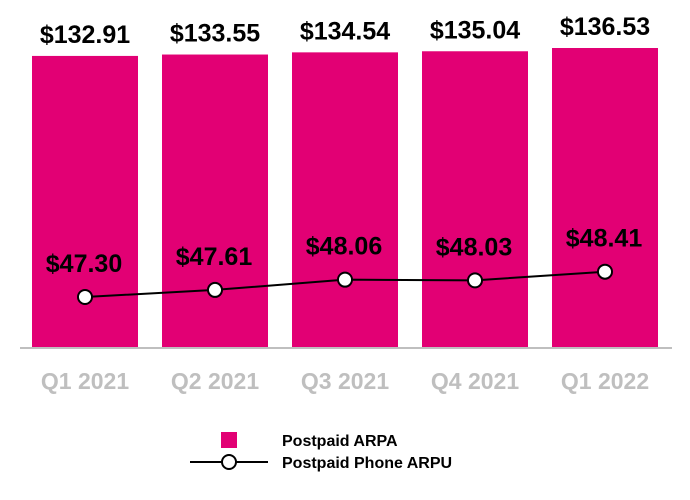 The height and width of the screenshot is (500, 690). I want to click on x-tick-labels: Q1 2021 Q2 2021 Q3 2021 Q4 2021 Q1 2022, so click(345, 381).